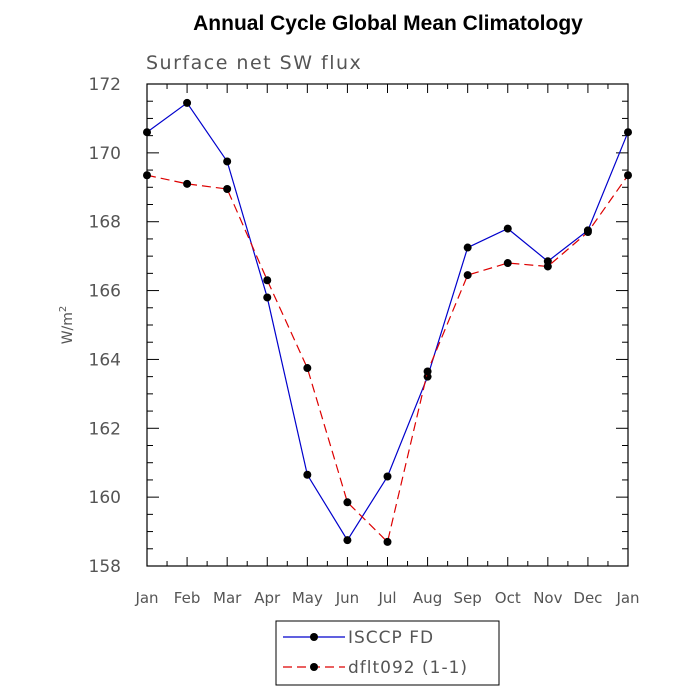 The height and width of the screenshot is (700, 700). I want to click on x-tick-label: Dec, so click(587, 598).